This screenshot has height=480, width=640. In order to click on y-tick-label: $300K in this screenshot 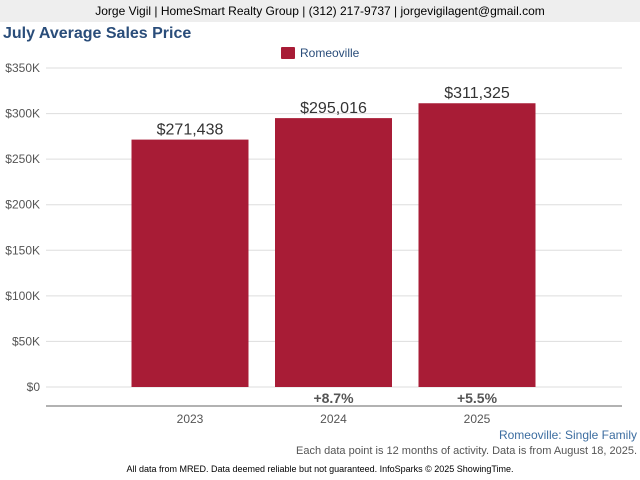, I will do `click(22, 114)`.